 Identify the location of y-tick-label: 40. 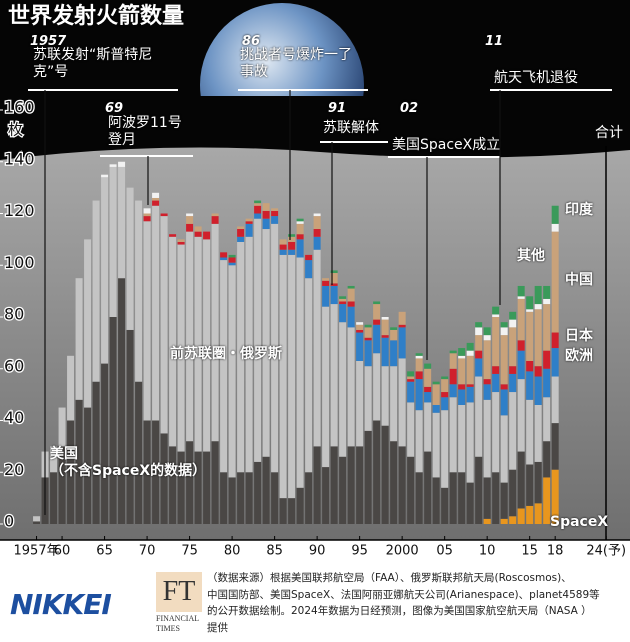
(14, 417).